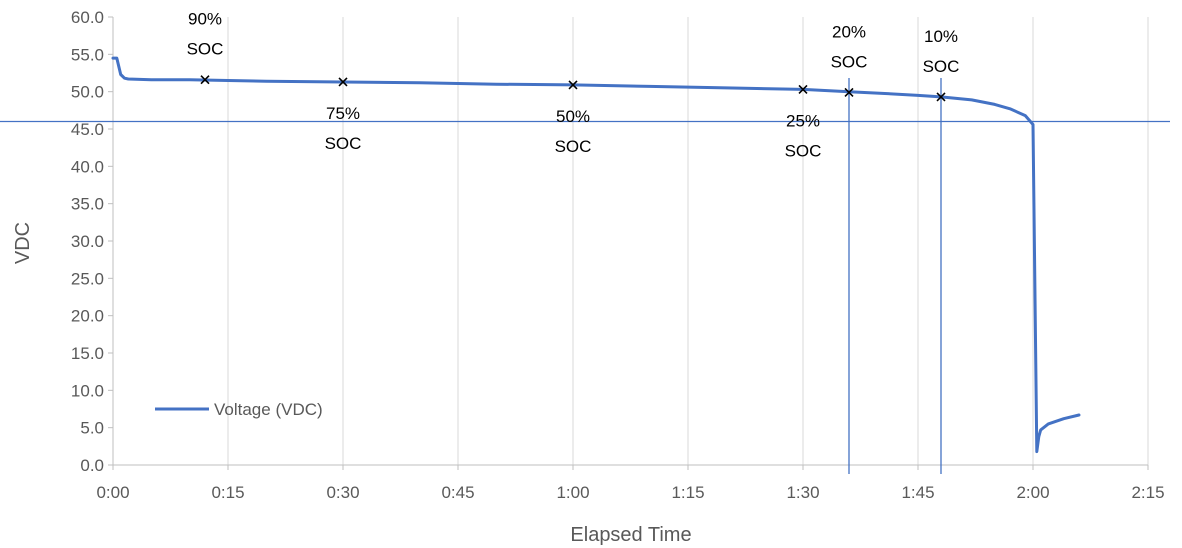  Describe the element at coordinates (205, 19) in the screenshot. I see `soc-label-percent: 90%` at that location.